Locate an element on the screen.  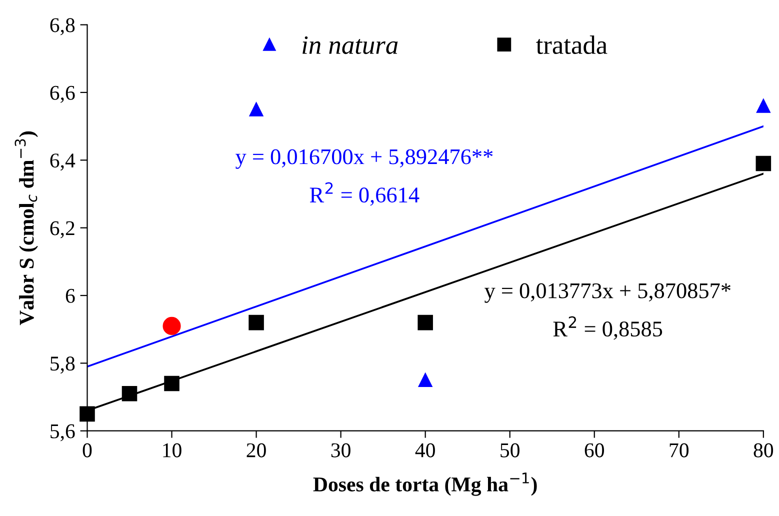
x-tick-label: 60 is located at coordinates (594, 450).